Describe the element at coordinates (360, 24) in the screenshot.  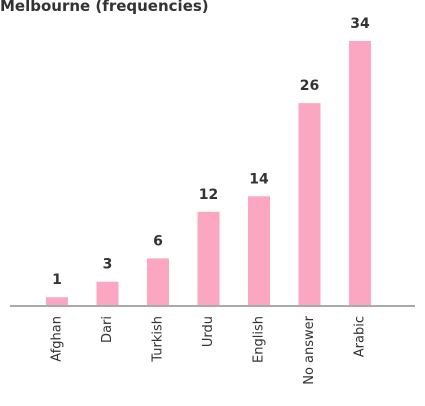
I see `data-label: 34` at that location.